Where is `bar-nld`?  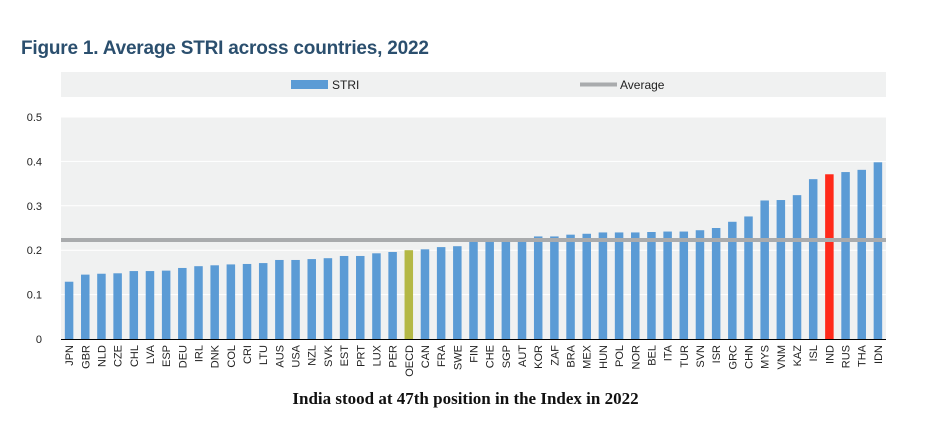 bar-nld is located at coordinates (101, 306).